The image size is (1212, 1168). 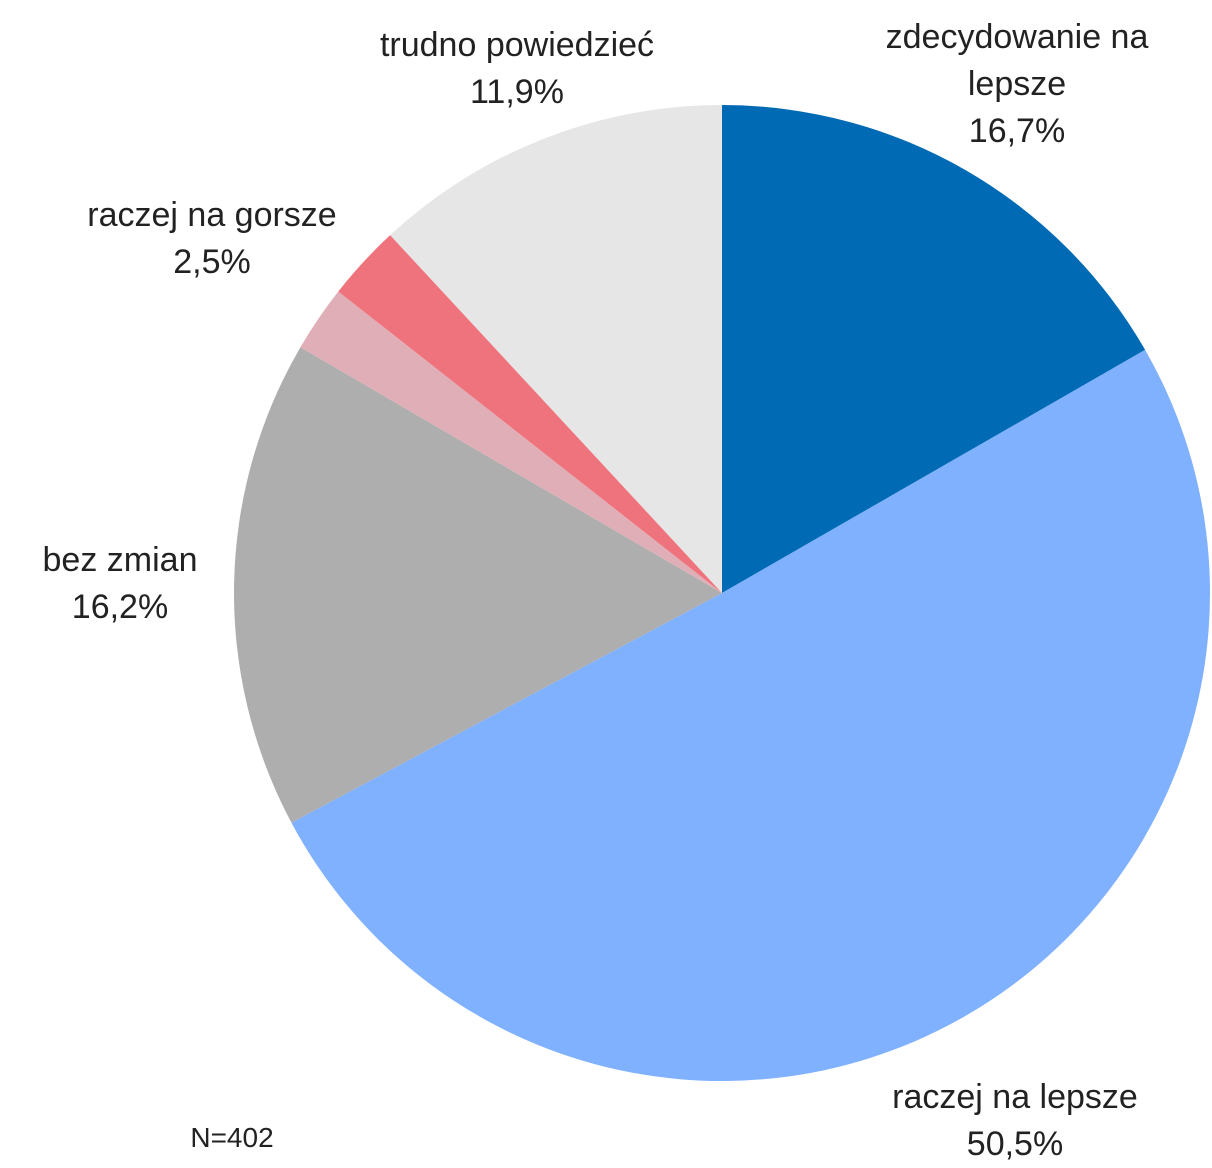 What do you see at coordinates (1015, 1144) in the screenshot?
I see `value-label: 50,5%` at bounding box center [1015, 1144].